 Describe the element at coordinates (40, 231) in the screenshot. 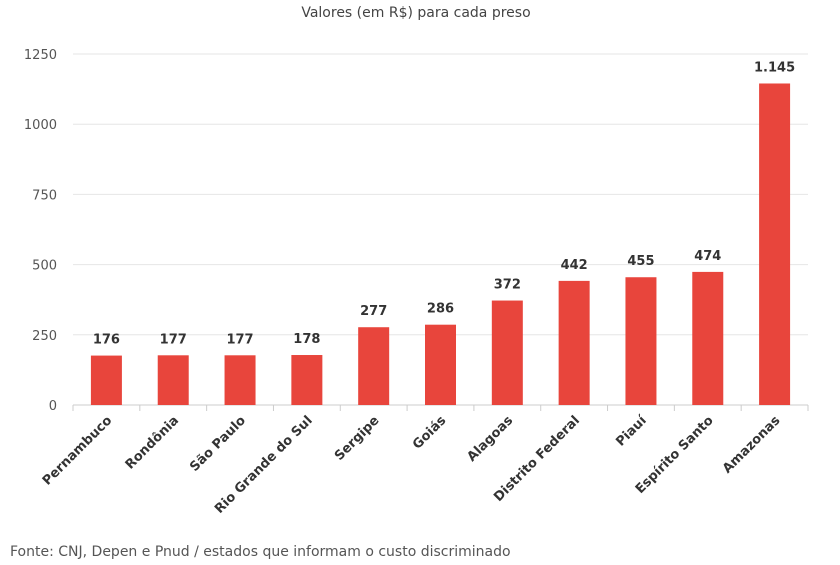

I see `y-axis: 0 250 500 750 1000 1250` at that location.